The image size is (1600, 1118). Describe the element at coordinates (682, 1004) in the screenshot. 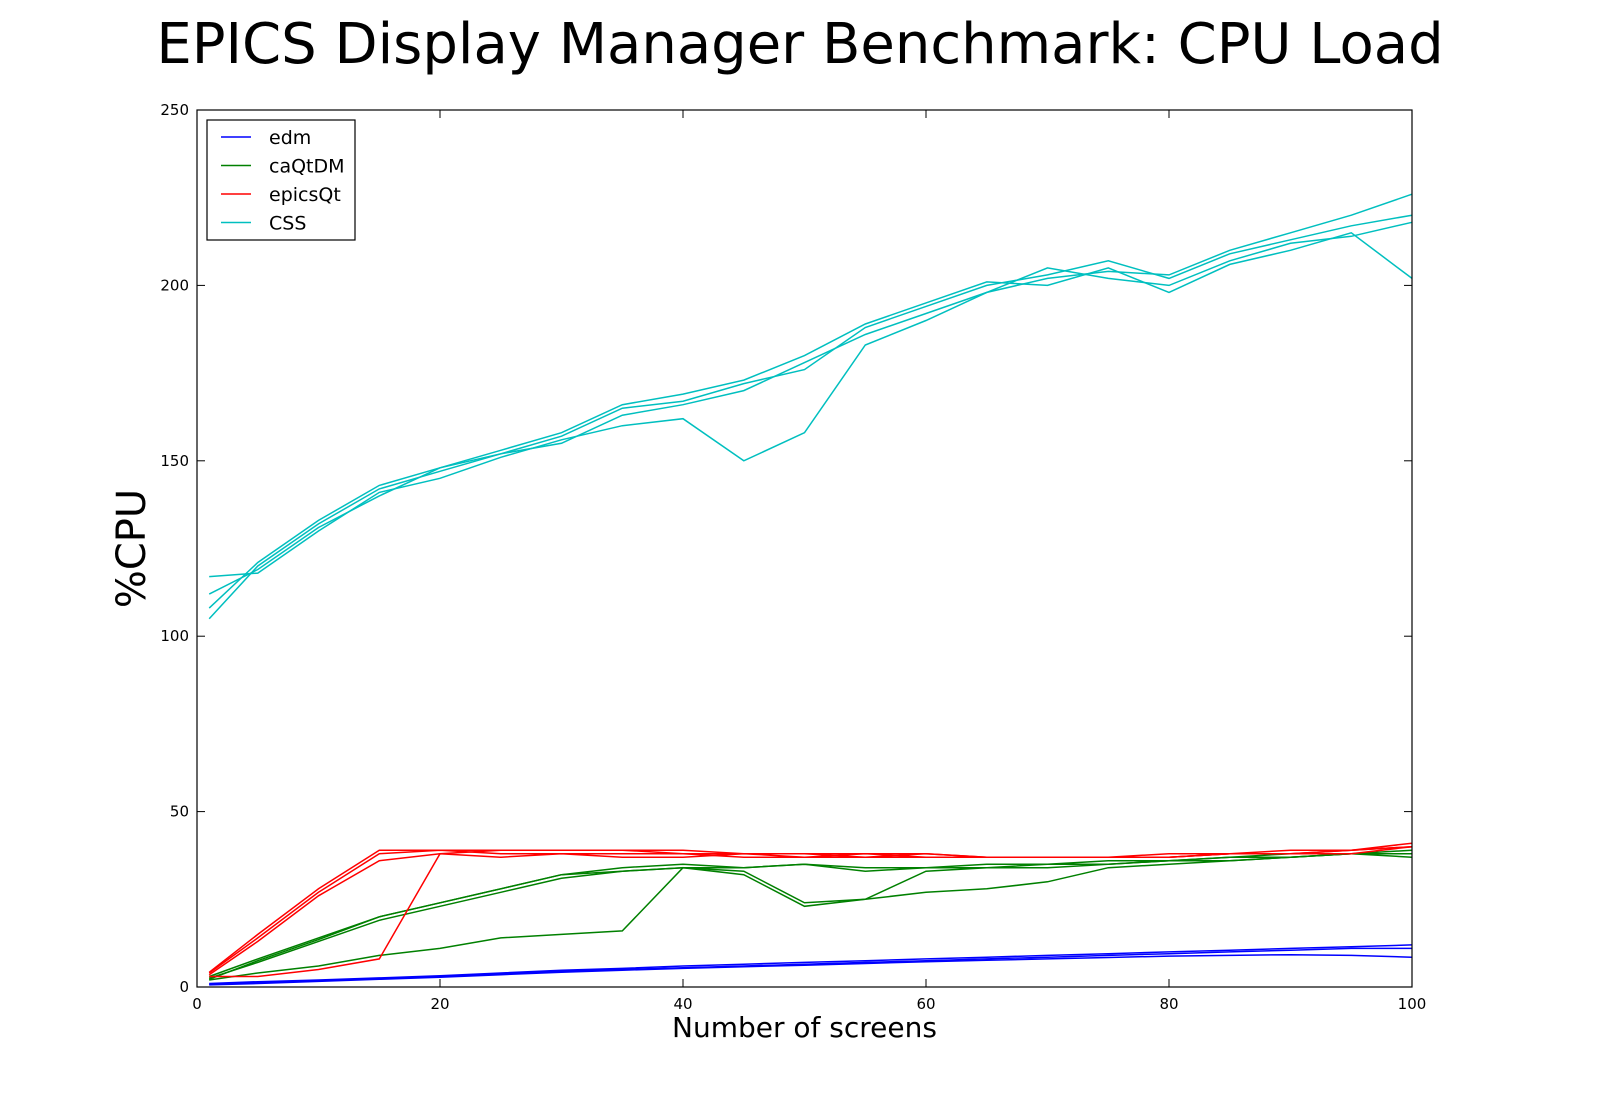

I see `x-tick-label: 40` at that location.